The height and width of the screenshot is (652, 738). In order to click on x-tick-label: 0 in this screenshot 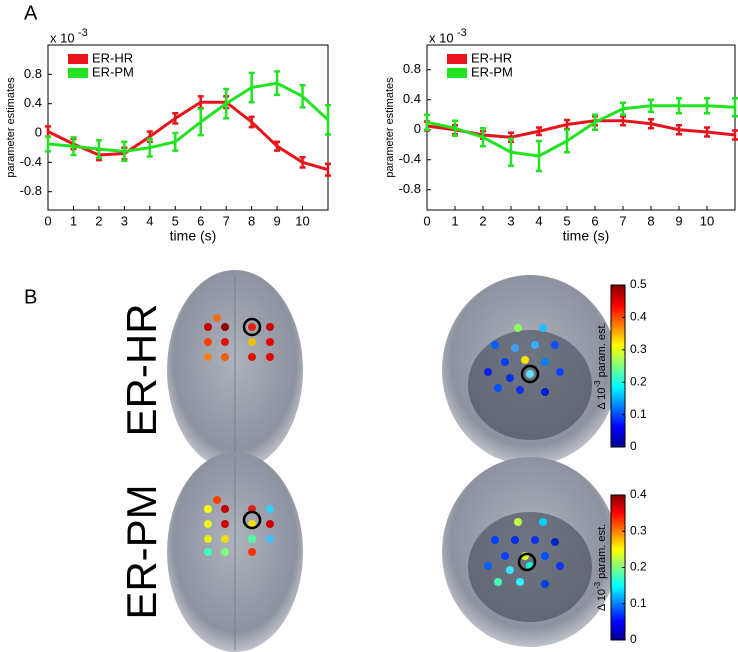, I will do `click(426, 220)`.